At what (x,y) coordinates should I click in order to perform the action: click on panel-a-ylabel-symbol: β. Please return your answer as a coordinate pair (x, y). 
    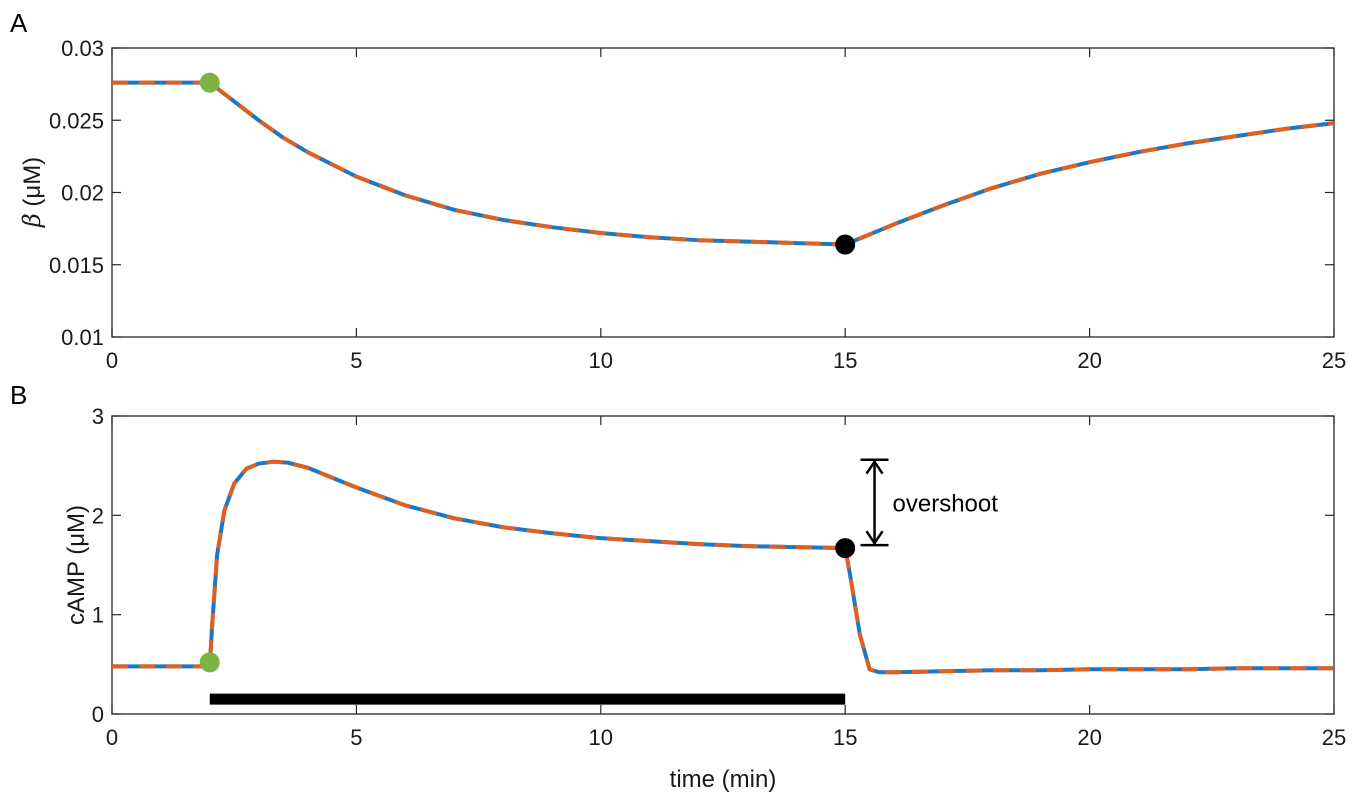
    Looking at the image, I should click on (32, 220).